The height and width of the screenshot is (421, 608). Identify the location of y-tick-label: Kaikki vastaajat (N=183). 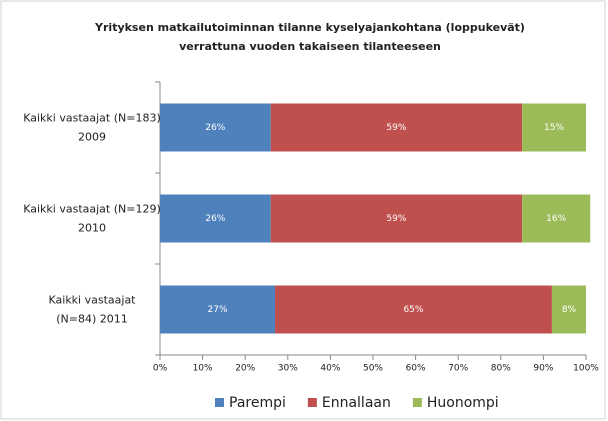
(92, 118).